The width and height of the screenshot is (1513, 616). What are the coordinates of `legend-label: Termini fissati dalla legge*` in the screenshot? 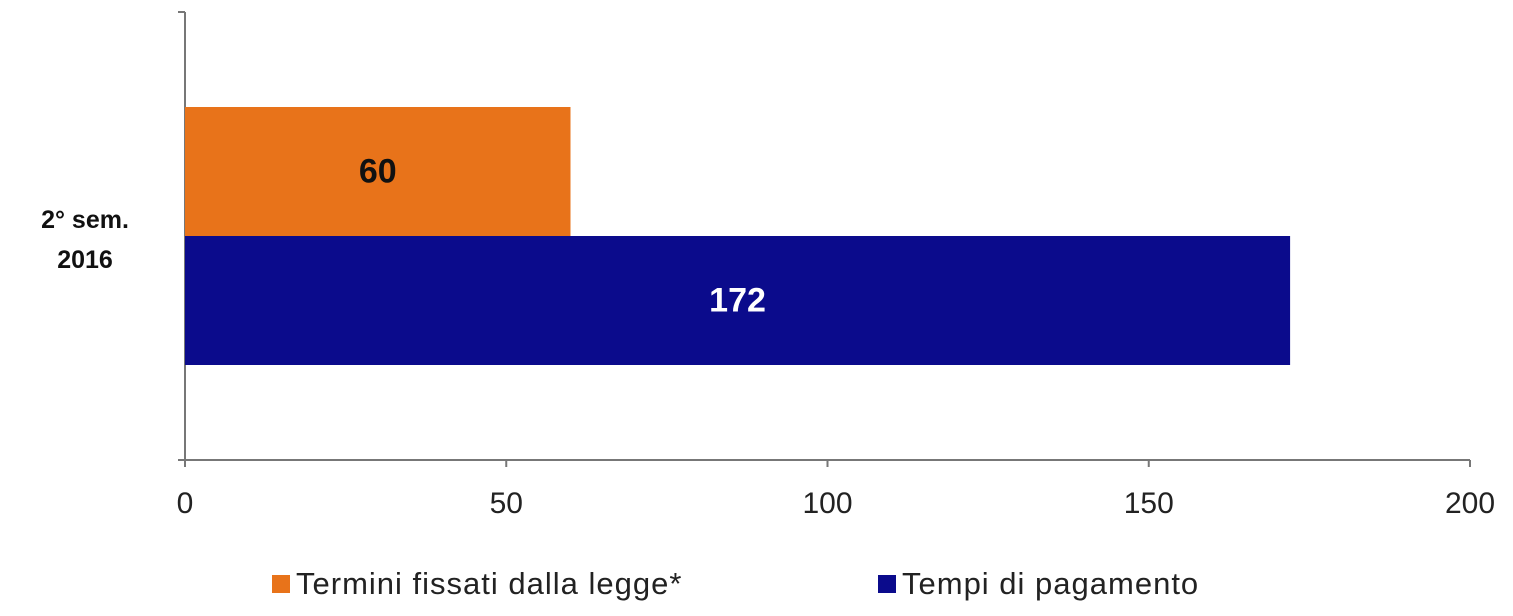 It's located at (489, 583).